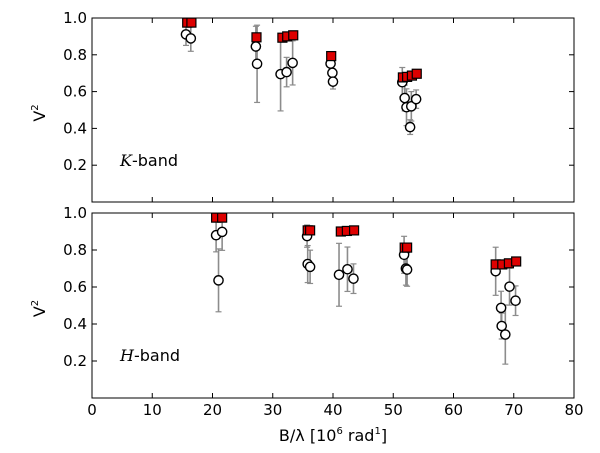 The height and width of the screenshot is (453, 600). Describe the element at coordinates (333, 435) in the screenshot. I see `x-axis-label: B/λ [106 rad1]` at that location.